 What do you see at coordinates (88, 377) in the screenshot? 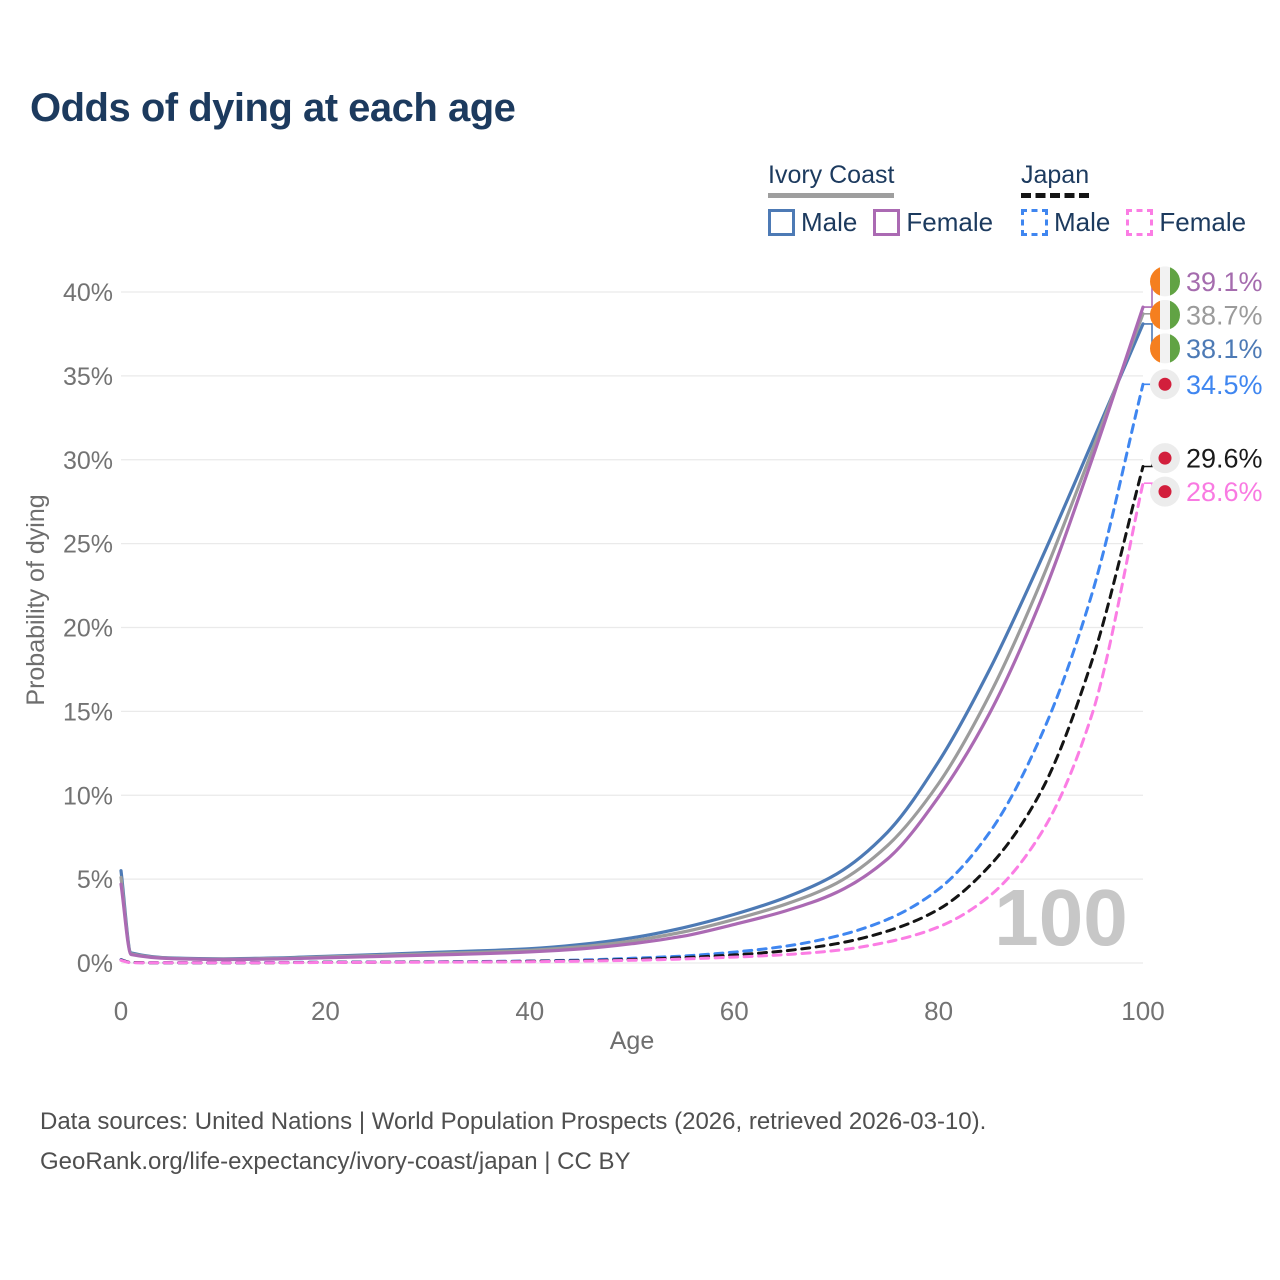
I see `y-axis-tick-label: 35%` at bounding box center [88, 377].